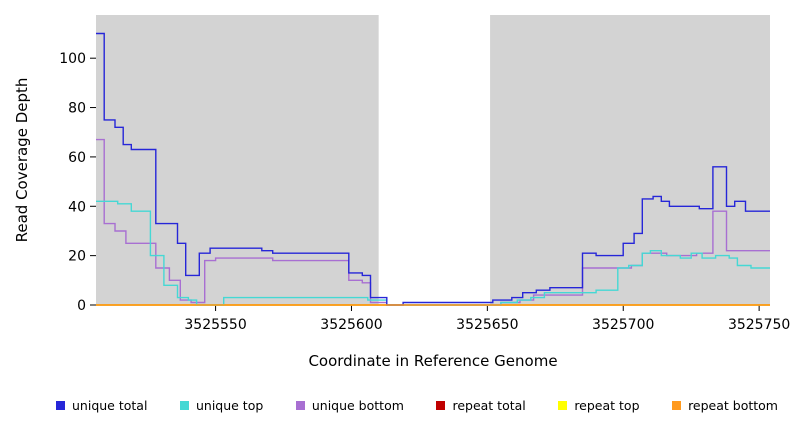 The height and width of the screenshot is (432, 792). Describe the element at coordinates (229, 405) in the screenshot. I see `legend-label: unique top` at that location.